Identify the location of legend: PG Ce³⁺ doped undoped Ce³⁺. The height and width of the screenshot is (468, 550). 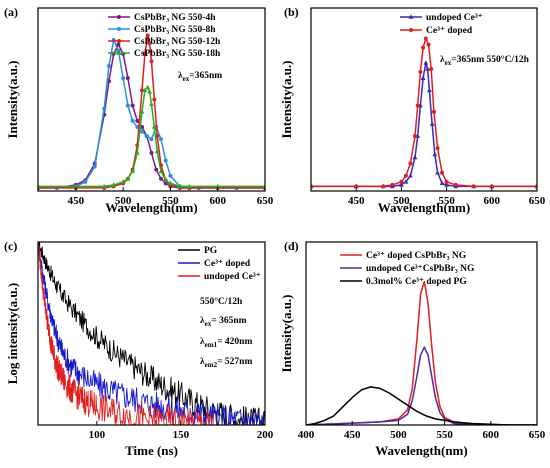
(219, 264).